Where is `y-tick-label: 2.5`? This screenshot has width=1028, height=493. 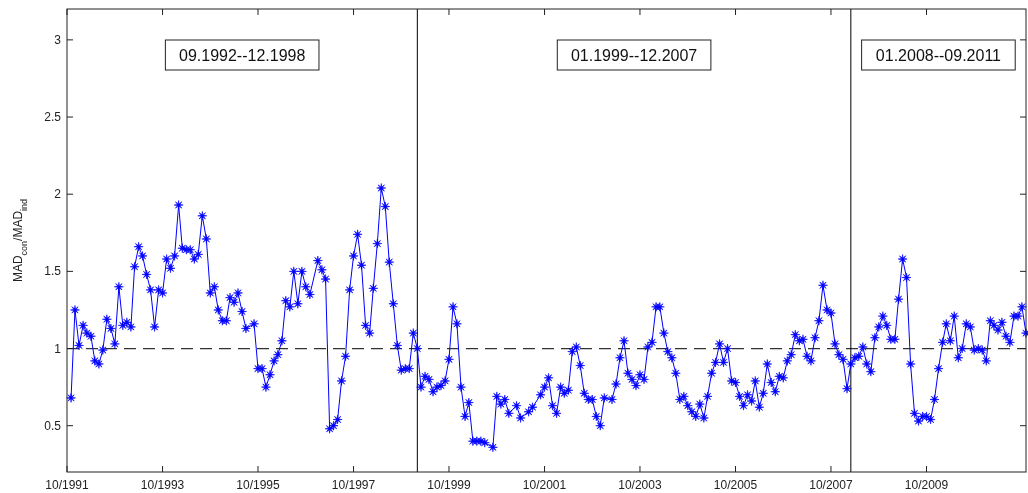 y-tick-label: 2.5 is located at coordinates (53, 117).